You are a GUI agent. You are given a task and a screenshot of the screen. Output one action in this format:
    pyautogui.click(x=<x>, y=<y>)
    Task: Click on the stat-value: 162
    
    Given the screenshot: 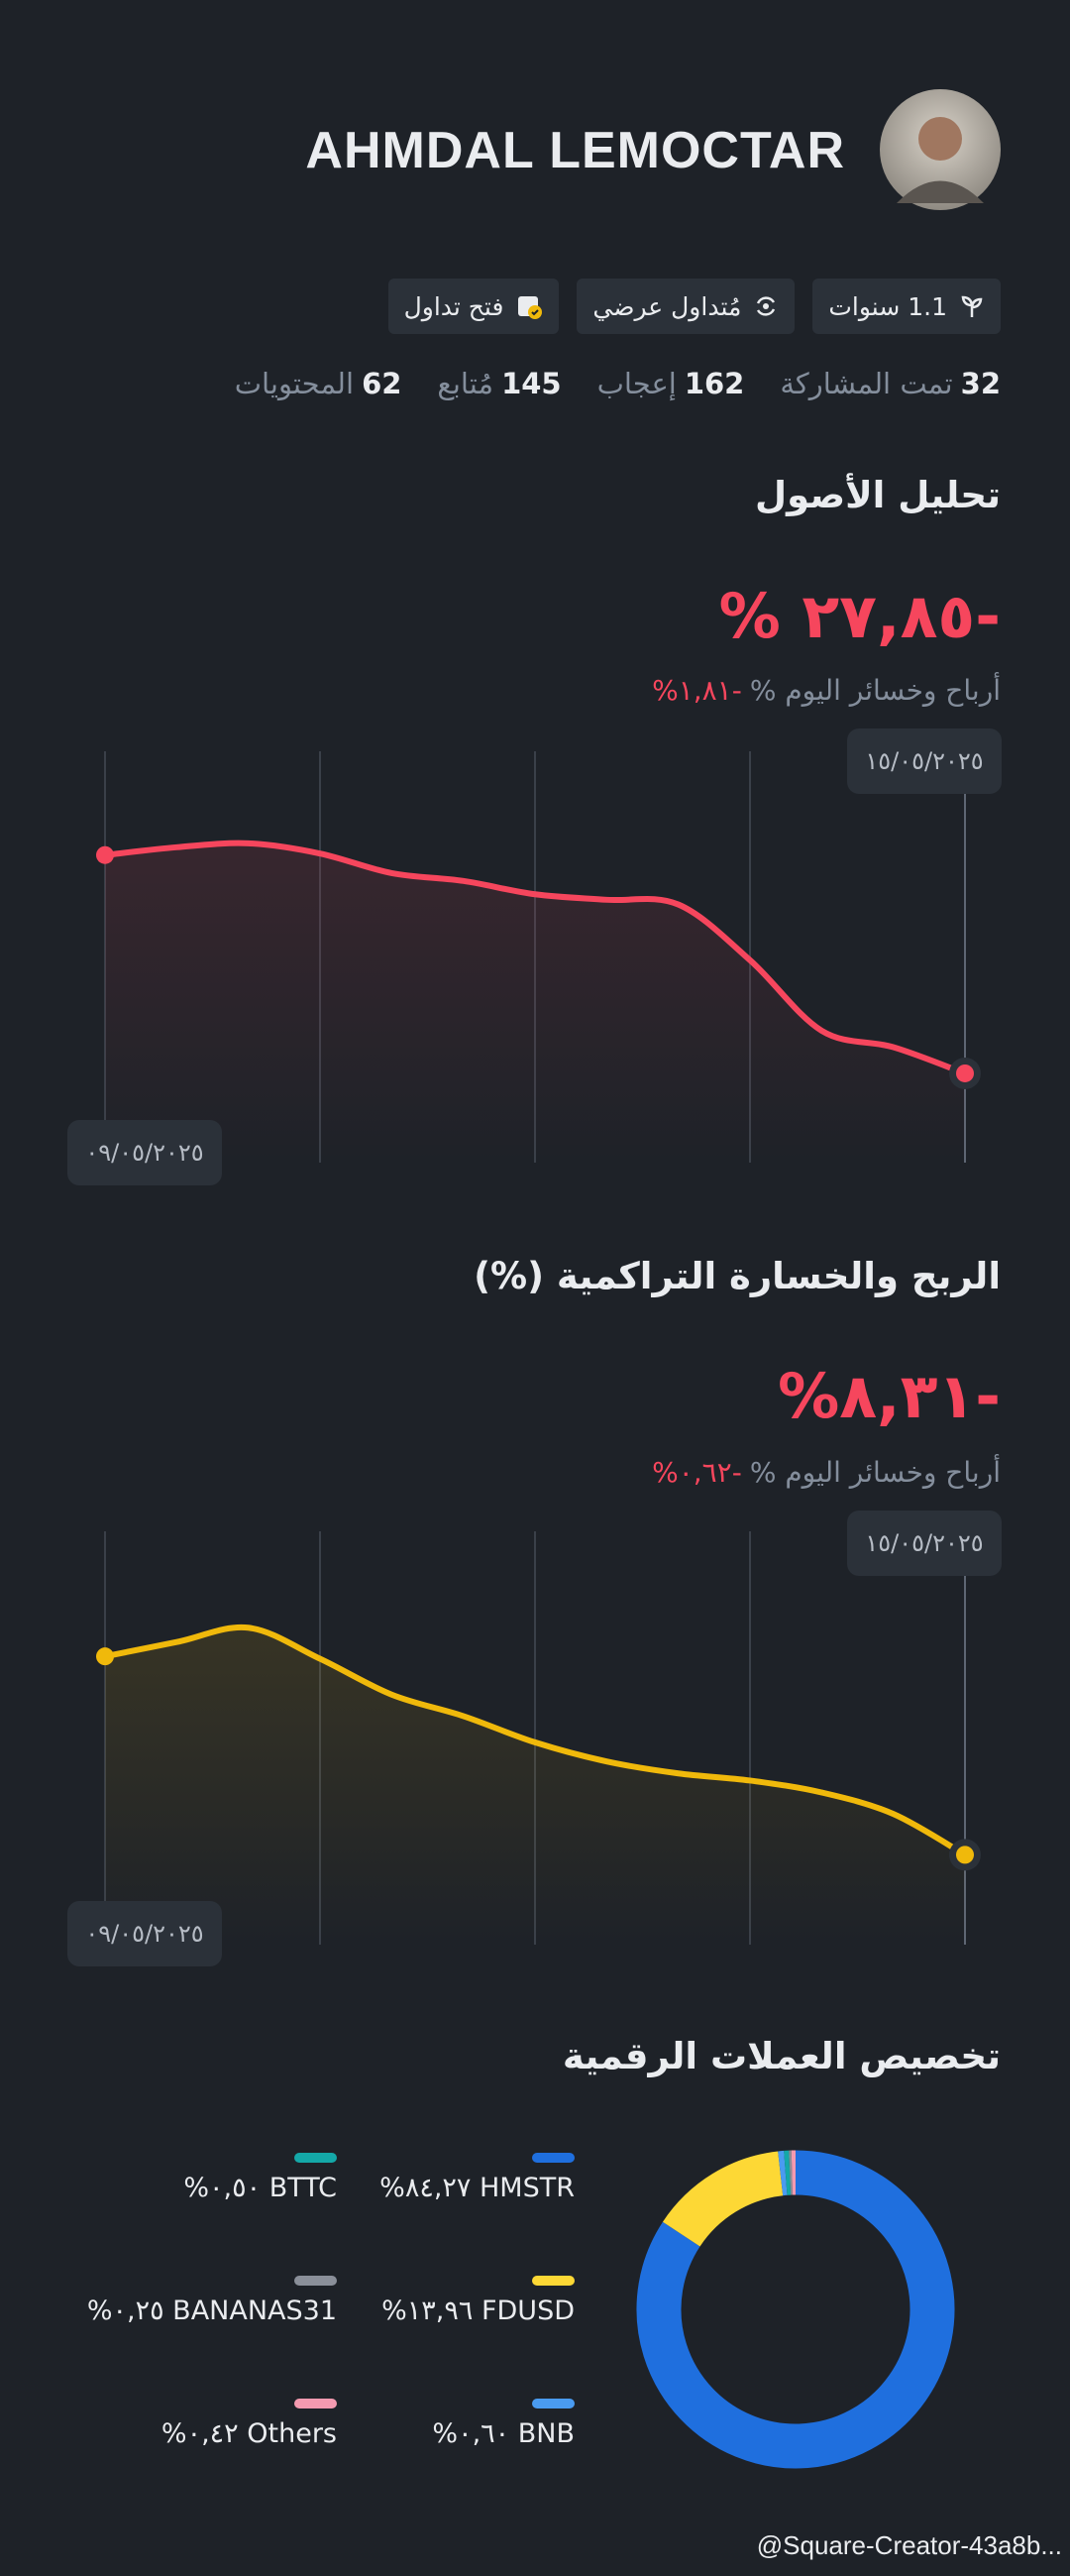 What is the action you would take?
    pyautogui.click(x=714, y=383)
    